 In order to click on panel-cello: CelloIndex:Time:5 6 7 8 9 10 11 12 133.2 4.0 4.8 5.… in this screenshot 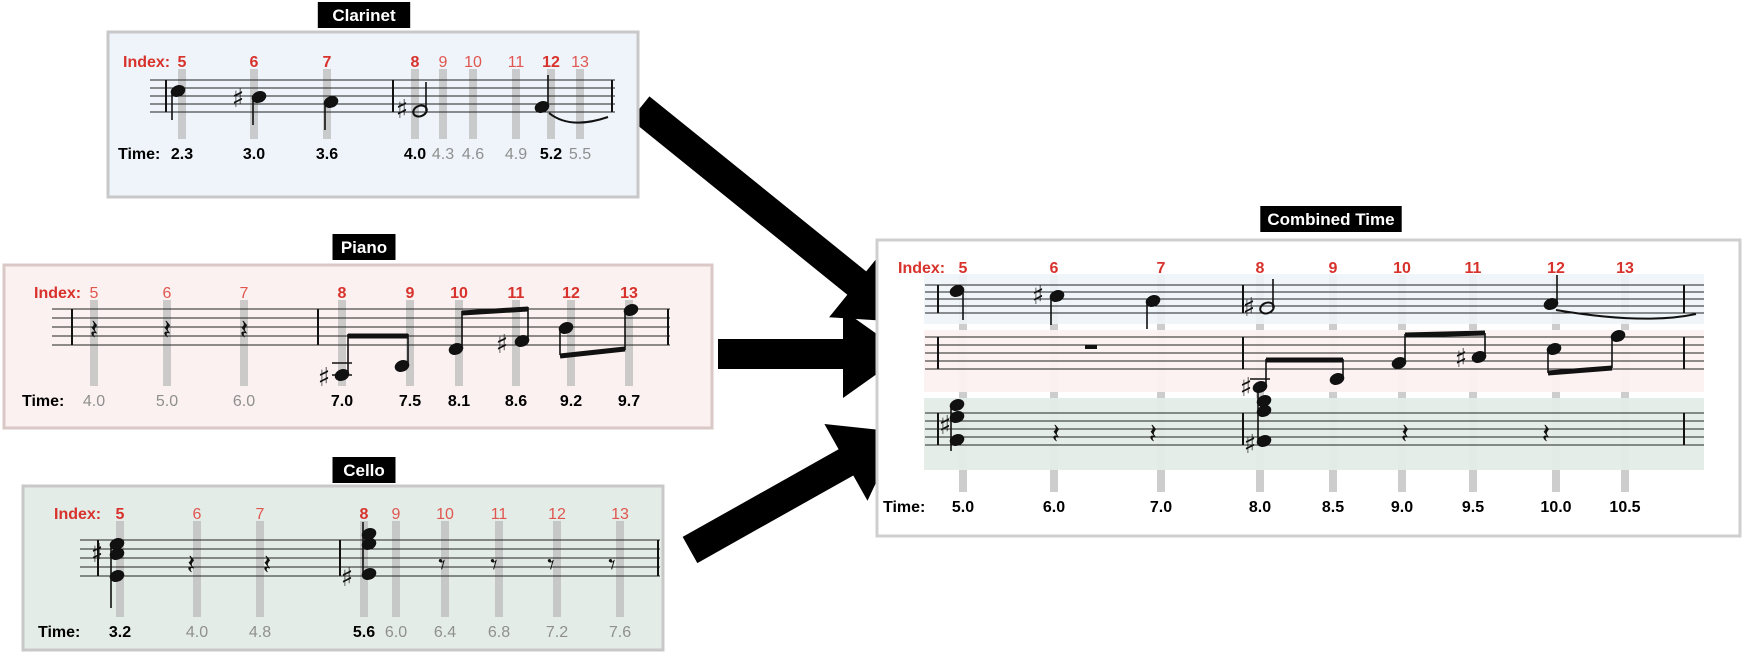, I will do `click(343, 553)`.